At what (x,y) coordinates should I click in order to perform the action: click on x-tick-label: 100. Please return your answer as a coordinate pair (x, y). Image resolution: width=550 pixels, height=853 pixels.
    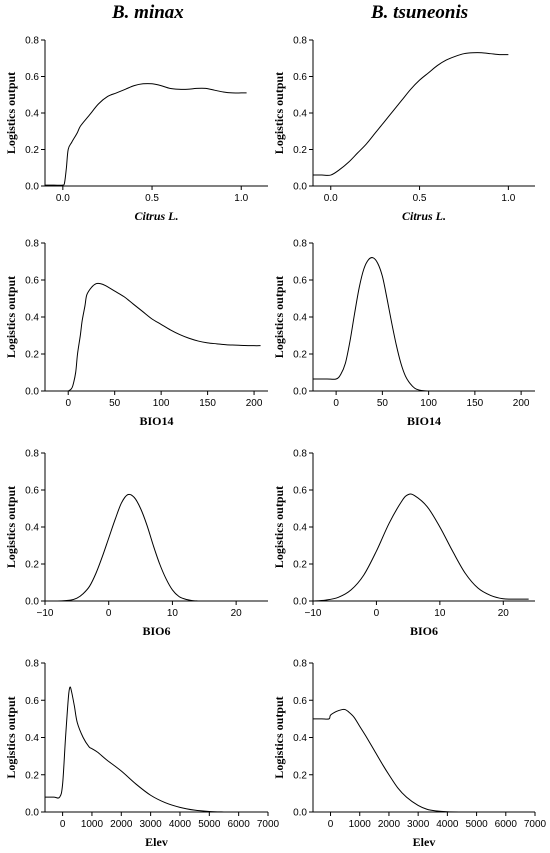
    Looking at the image, I should click on (428, 403).